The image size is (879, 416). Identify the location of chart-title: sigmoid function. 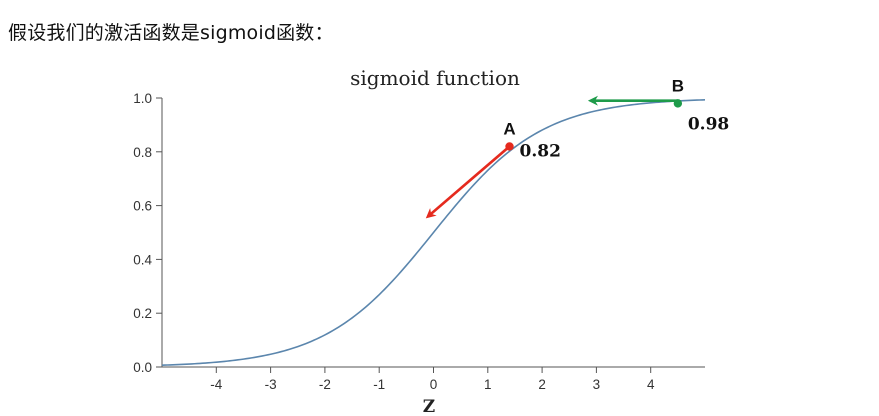
(435, 78).